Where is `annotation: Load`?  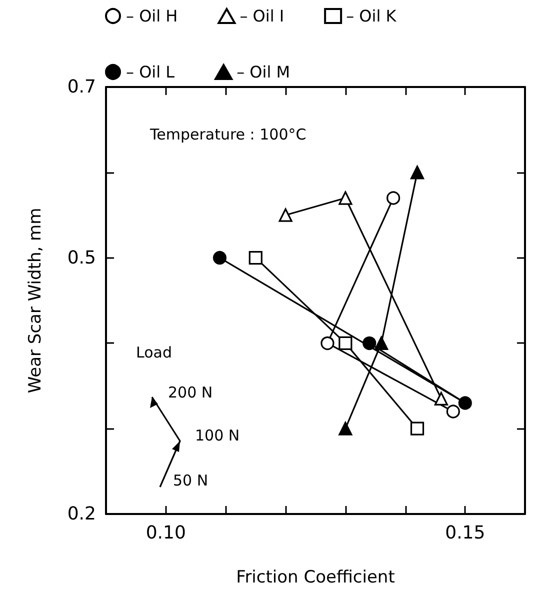
annotation: Load is located at coordinates (154, 353).